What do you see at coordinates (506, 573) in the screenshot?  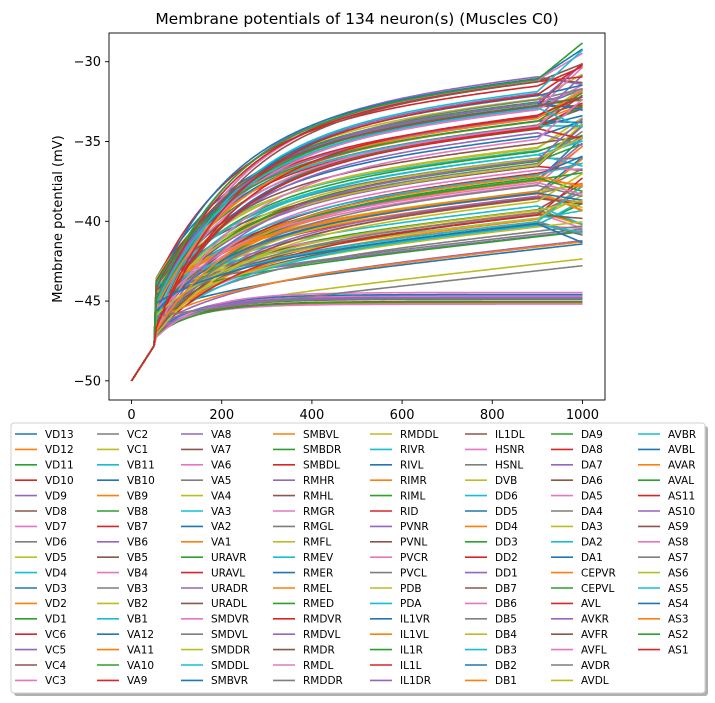 I see `legend-label: DD1` at bounding box center [506, 573].